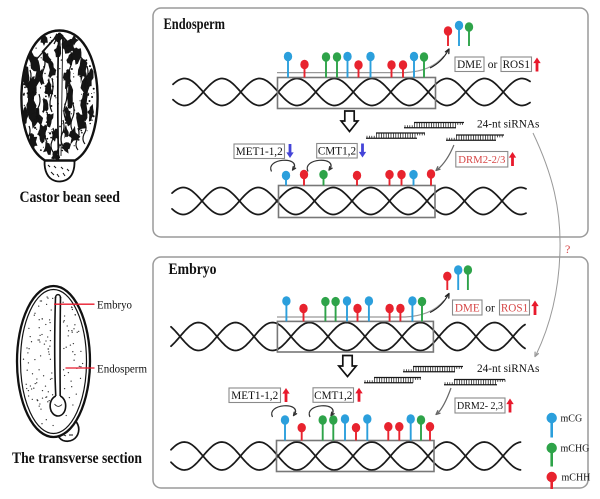 The width and height of the screenshot is (600, 499). What do you see at coordinates (572, 419) in the screenshot?
I see `svg-text: mCG` at bounding box center [572, 419].